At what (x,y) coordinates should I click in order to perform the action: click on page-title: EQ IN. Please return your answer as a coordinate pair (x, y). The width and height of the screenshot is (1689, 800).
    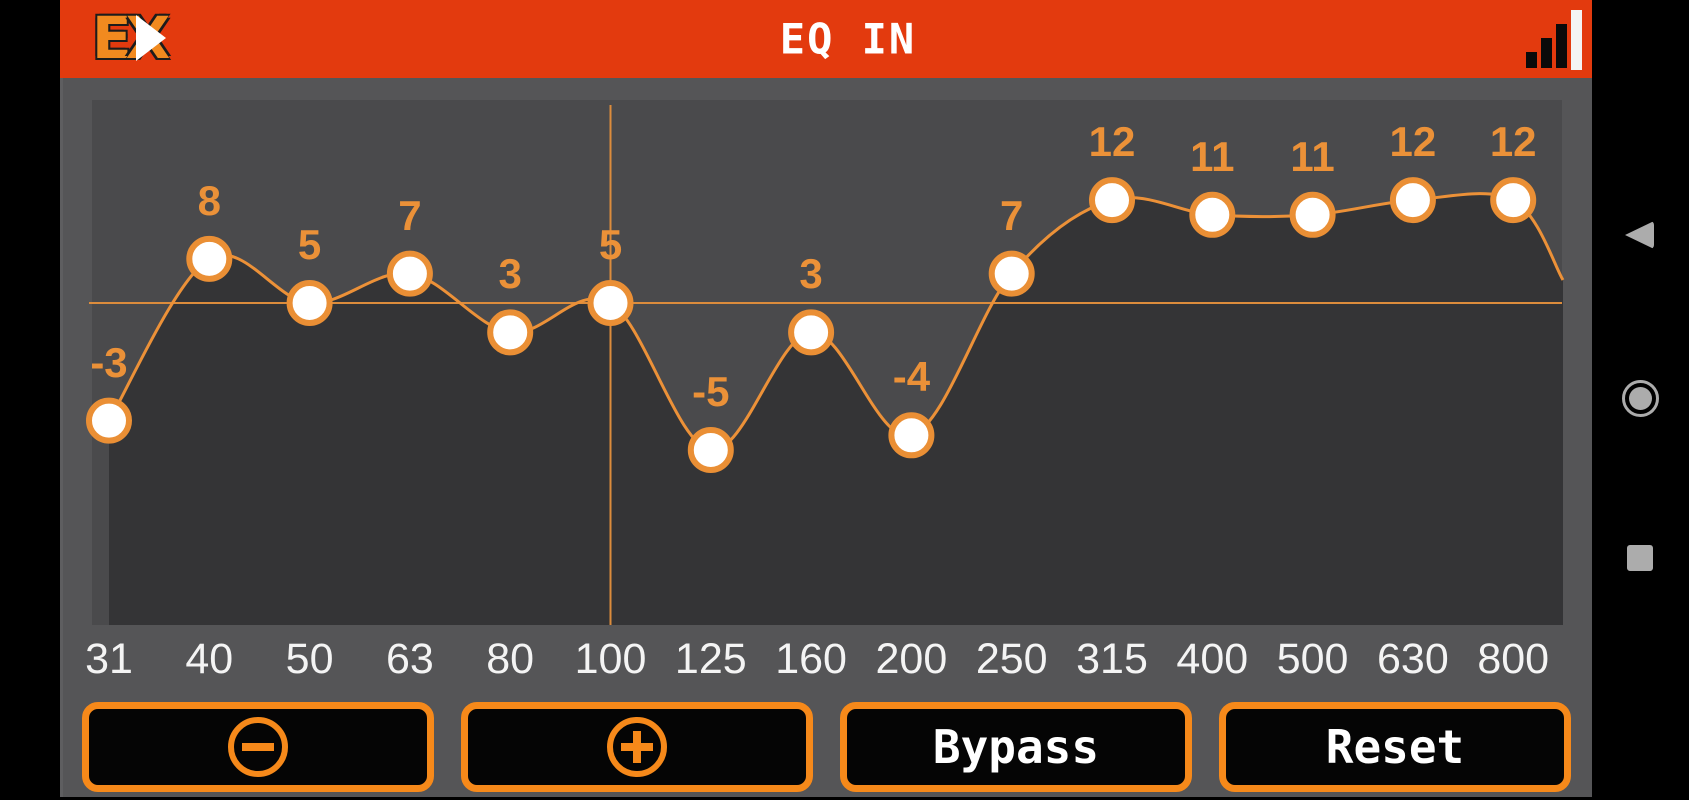
    Looking at the image, I should click on (848, 39).